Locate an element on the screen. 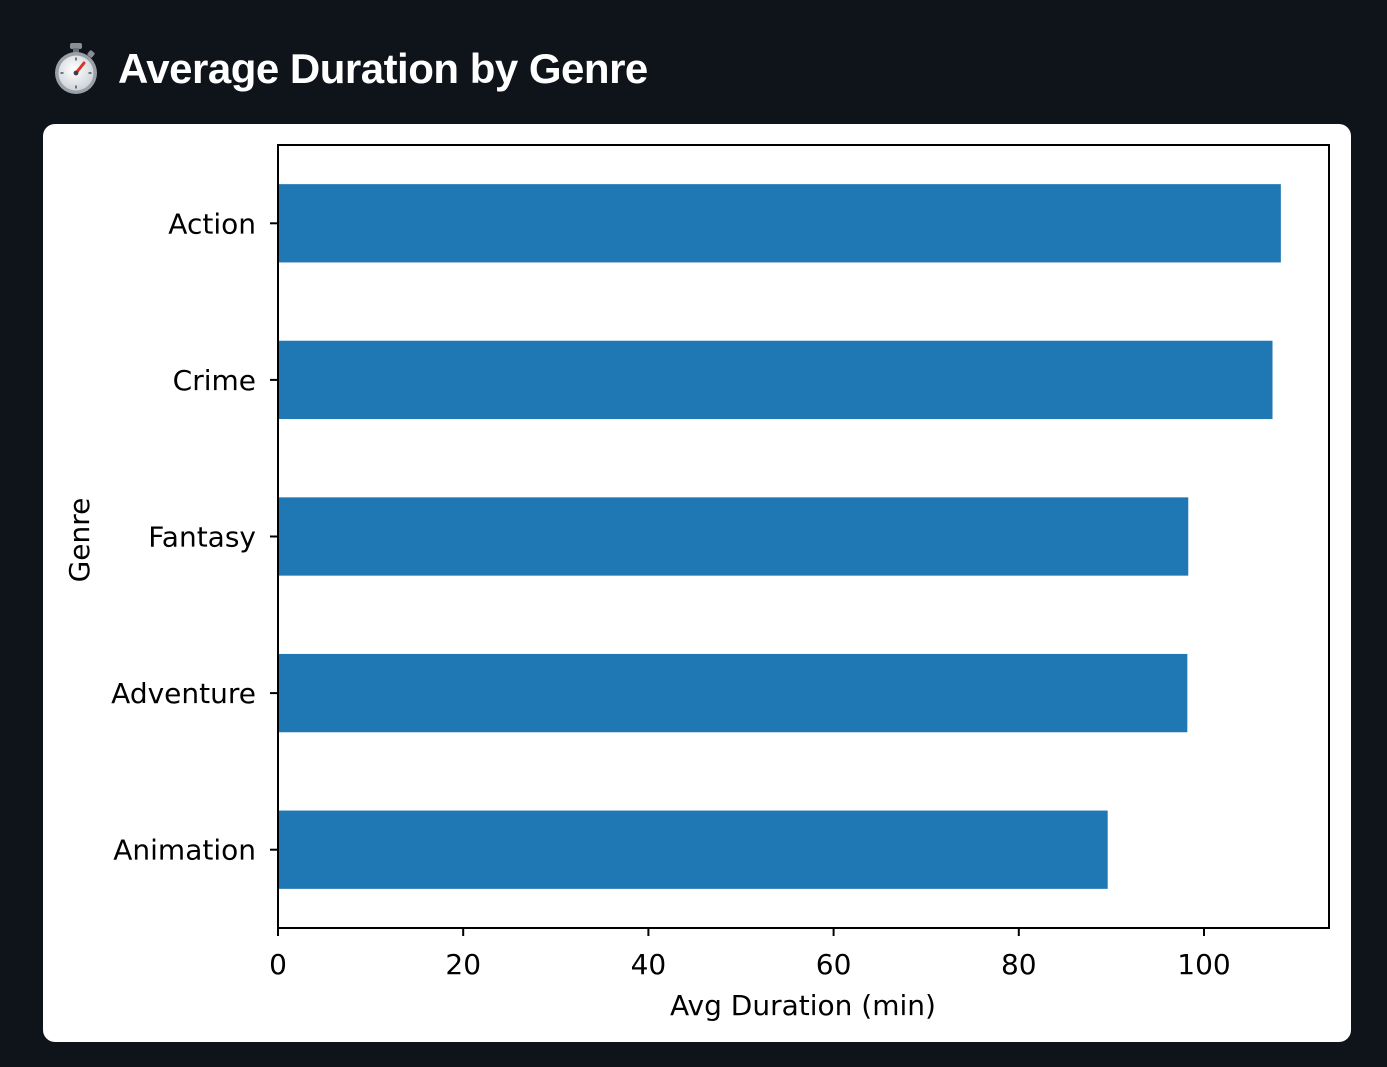 The width and height of the screenshot is (1387, 1067). stopwatch-icon is located at coordinates (76, 68).